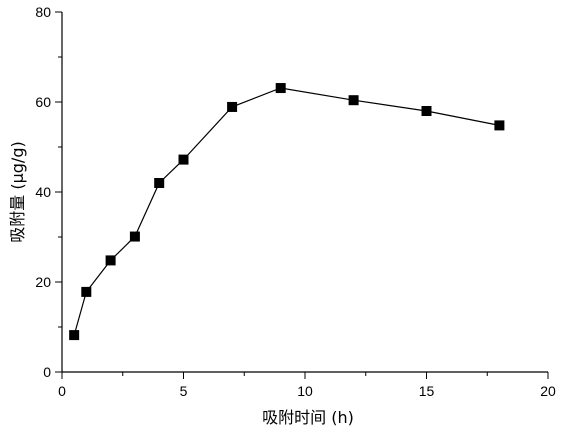  What do you see at coordinates (43, 12) in the screenshot?
I see `y-tick-label: 80` at bounding box center [43, 12].